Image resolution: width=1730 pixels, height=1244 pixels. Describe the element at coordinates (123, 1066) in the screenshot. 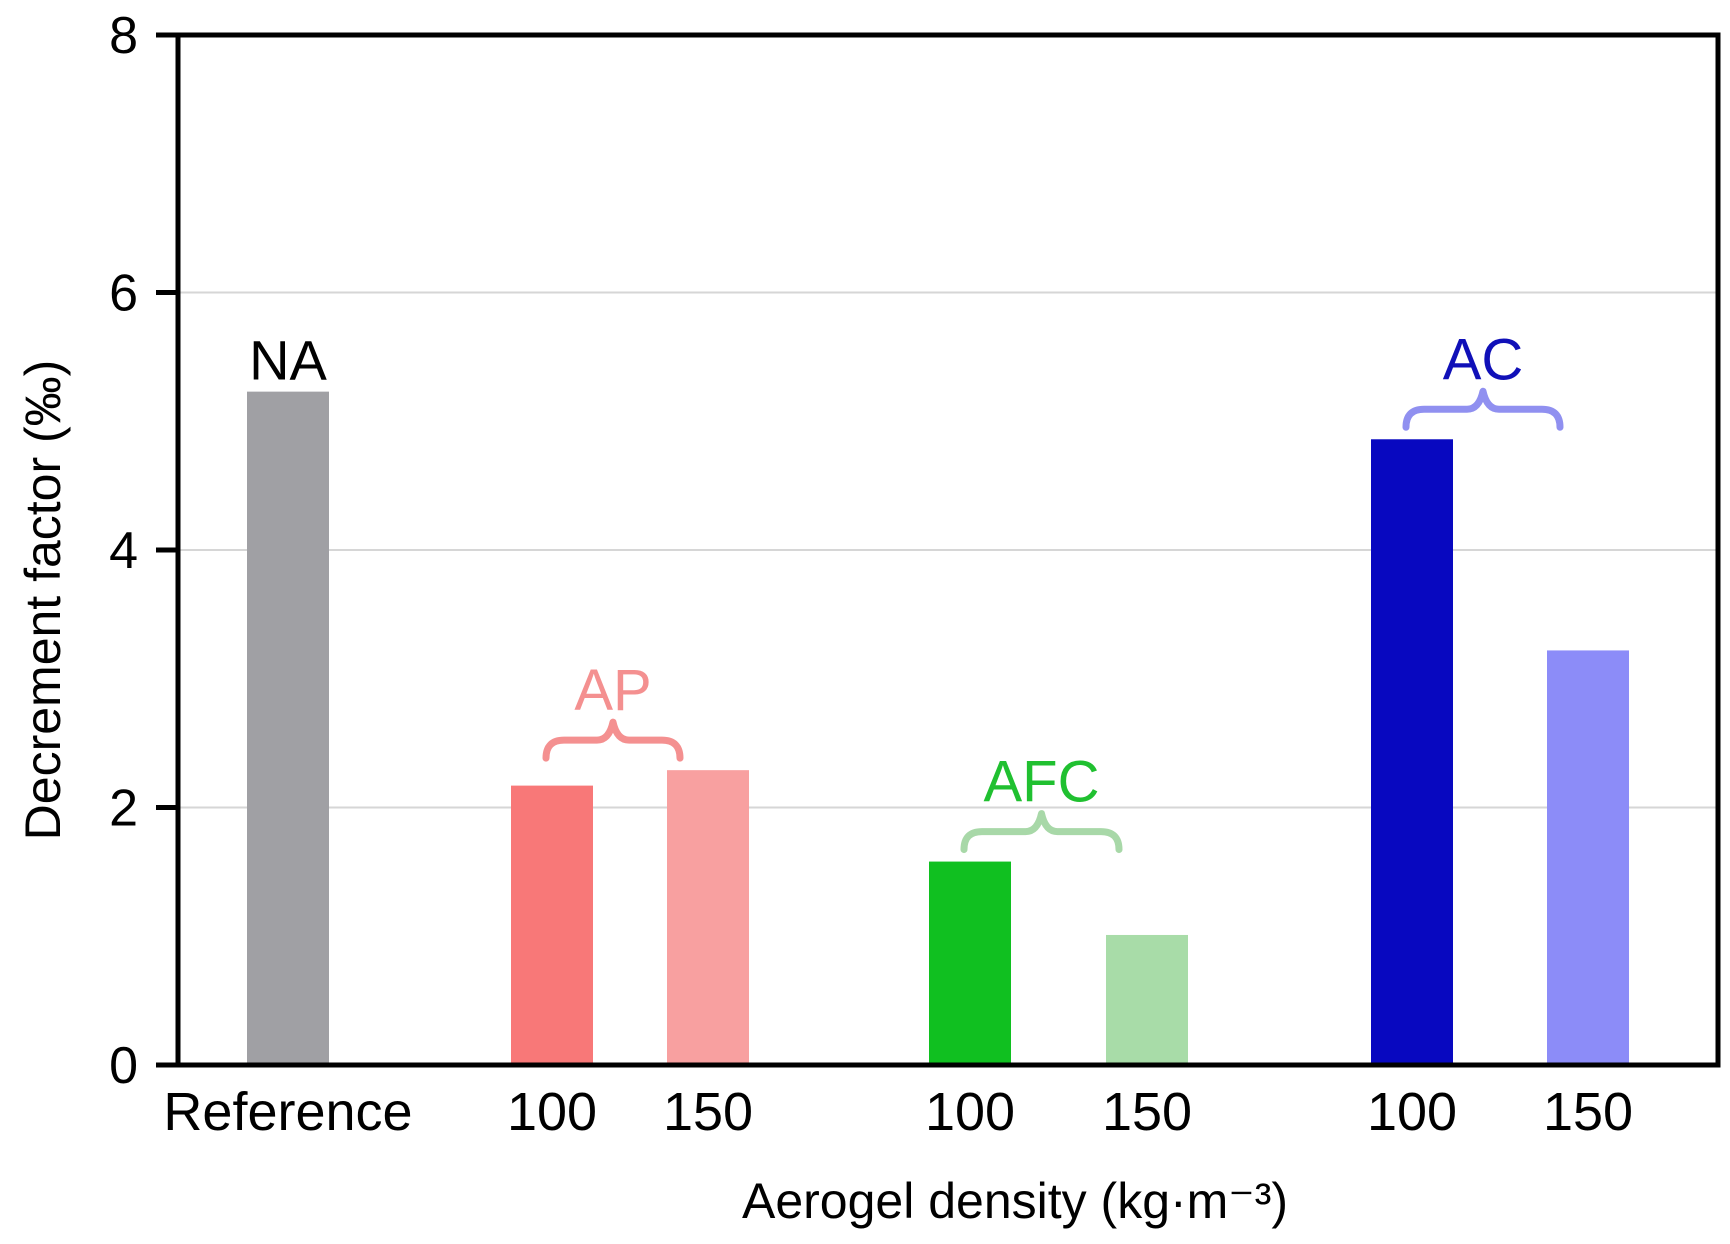

I see `y-tick-label: 0` at that location.